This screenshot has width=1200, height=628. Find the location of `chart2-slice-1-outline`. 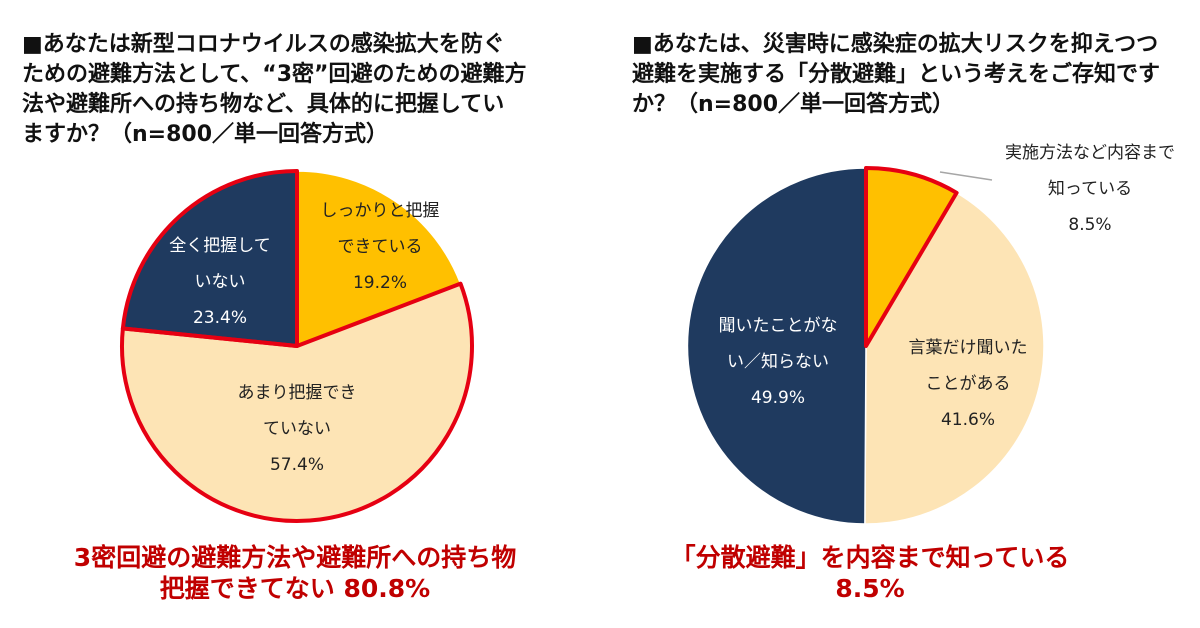

chart2-slice-1-outline is located at coordinates (911, 257).